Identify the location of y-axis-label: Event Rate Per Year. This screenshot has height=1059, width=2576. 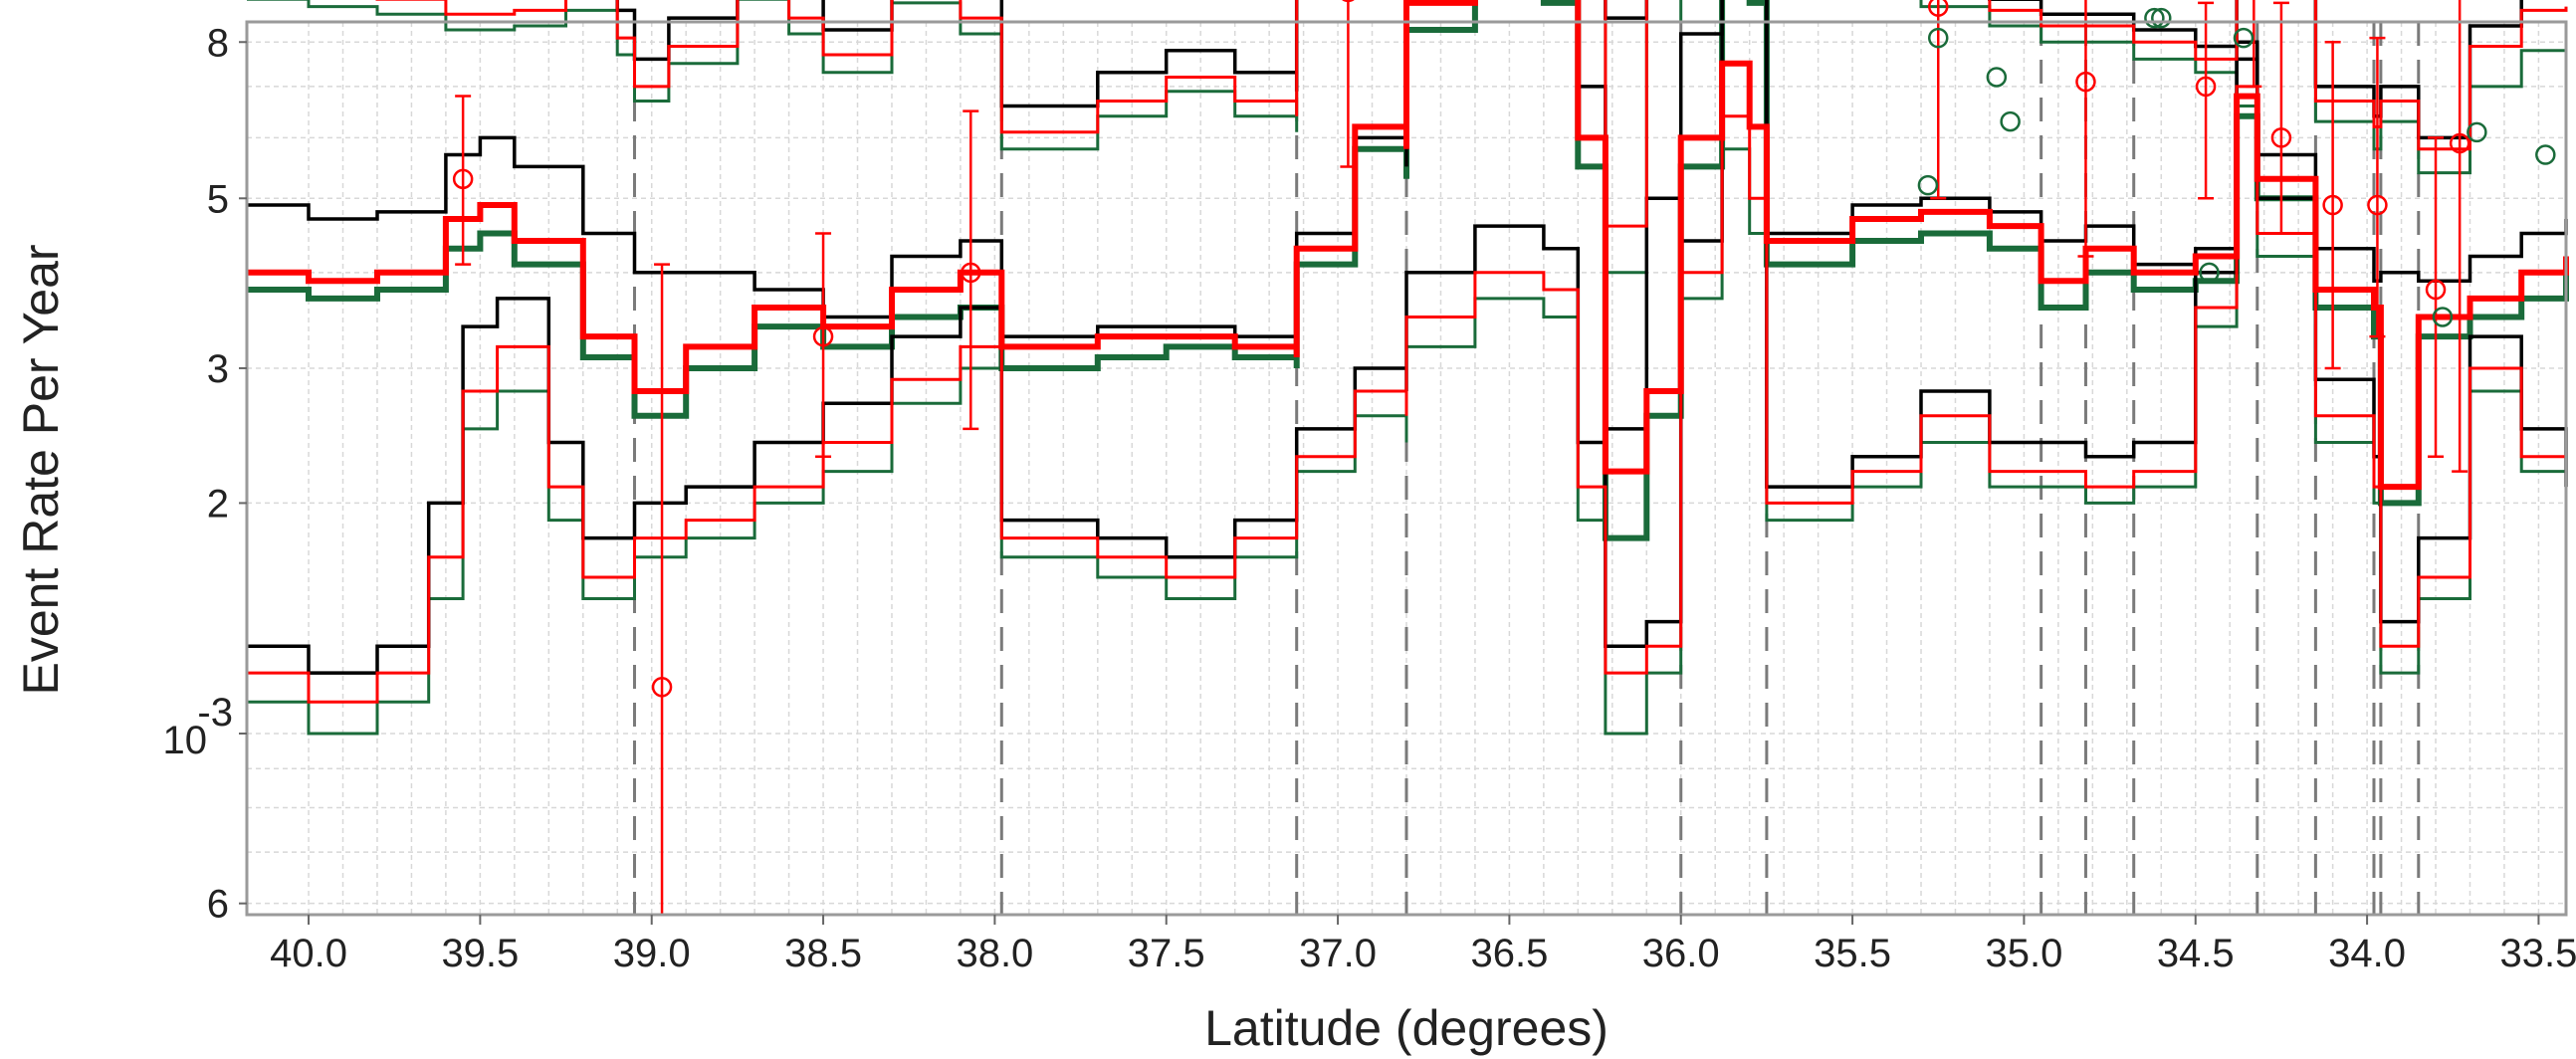
(41, 469).